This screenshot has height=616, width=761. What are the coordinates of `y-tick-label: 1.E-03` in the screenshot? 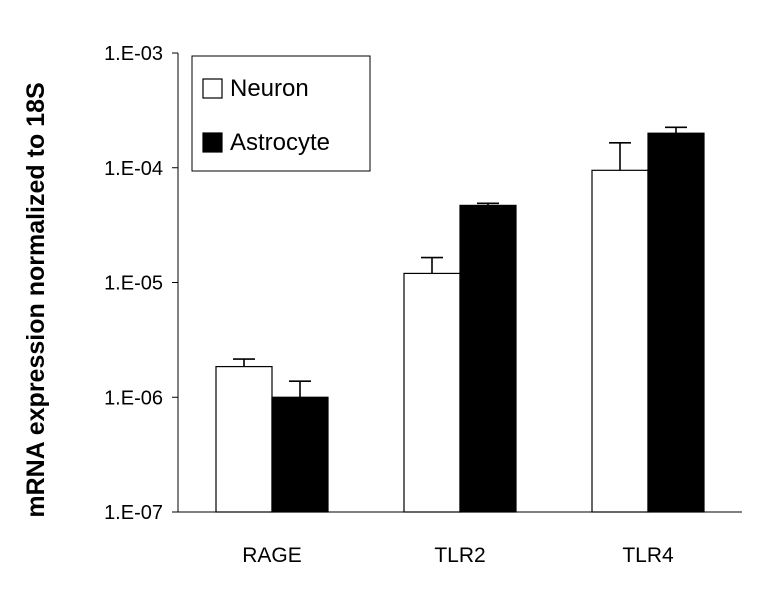 It's located at (133, 54).